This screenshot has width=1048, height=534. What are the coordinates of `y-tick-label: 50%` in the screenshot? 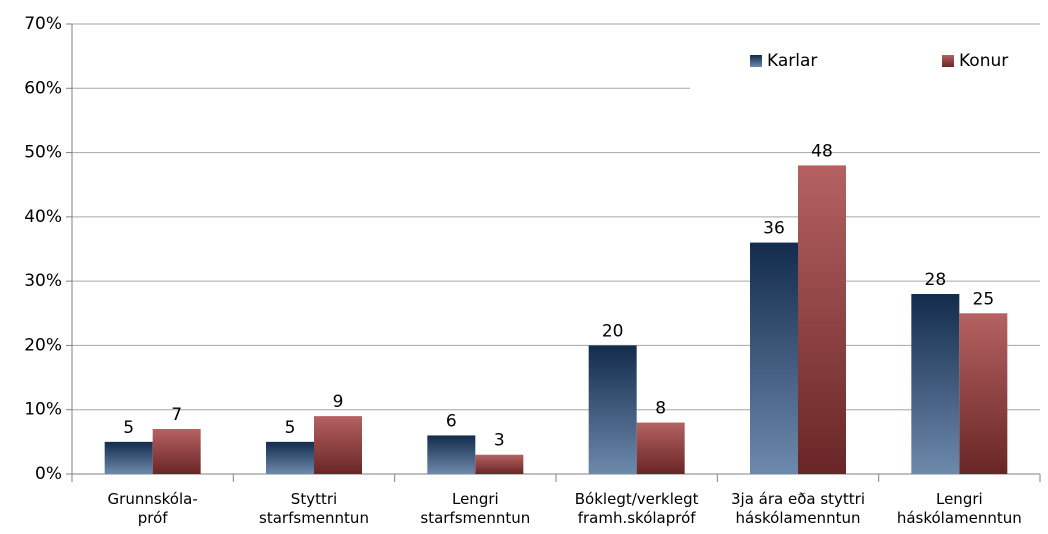 It's located at (43, 153).